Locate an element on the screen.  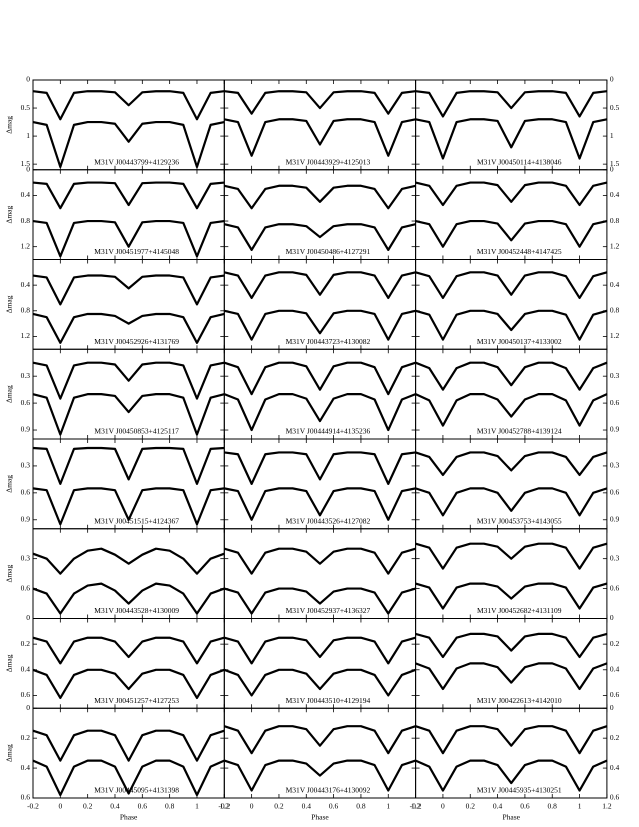
panel-label: M31V J00450137+4133002 is located at coordinates (519, 341).